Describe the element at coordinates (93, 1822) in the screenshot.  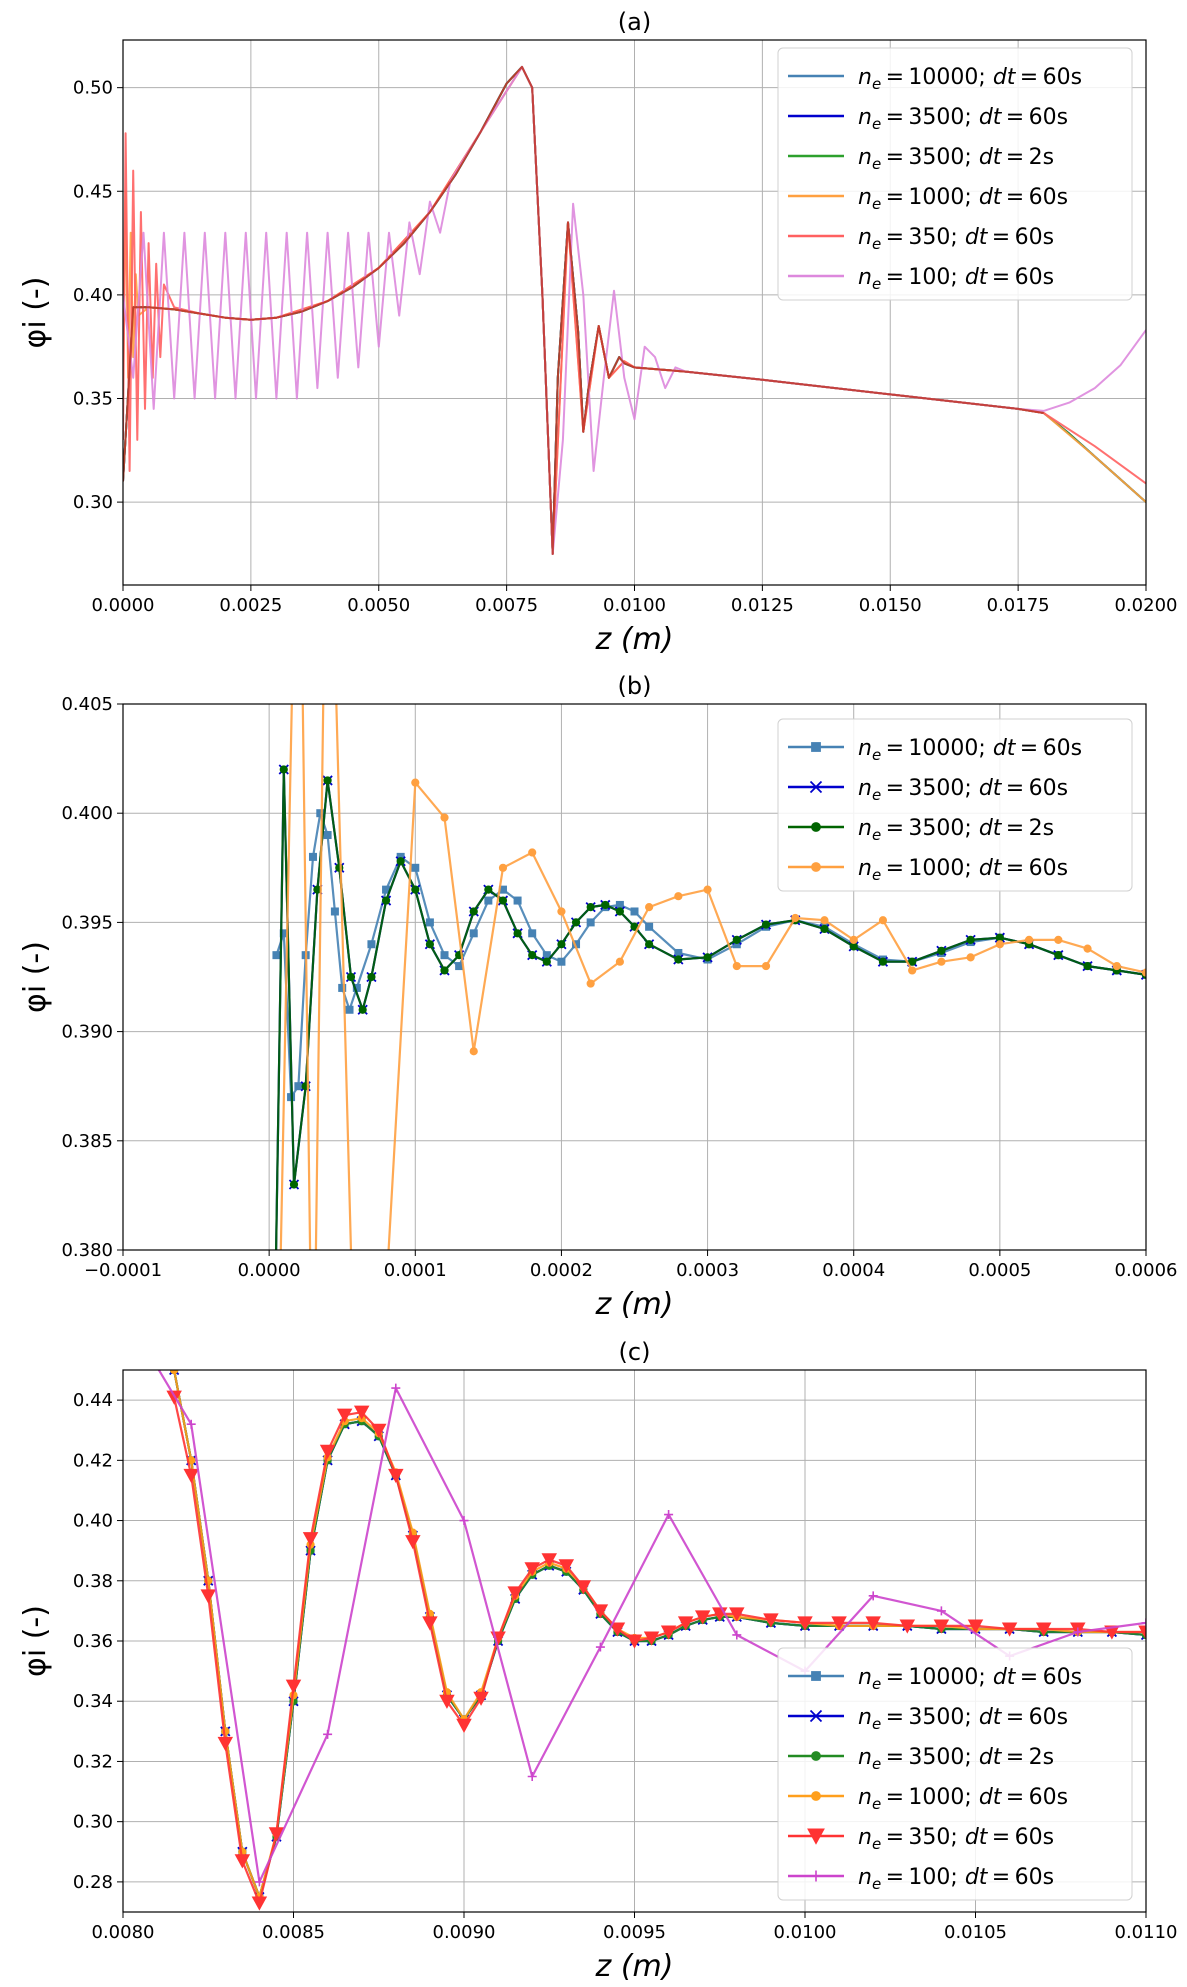
I see `y-tick-label: 0.30` at that location.